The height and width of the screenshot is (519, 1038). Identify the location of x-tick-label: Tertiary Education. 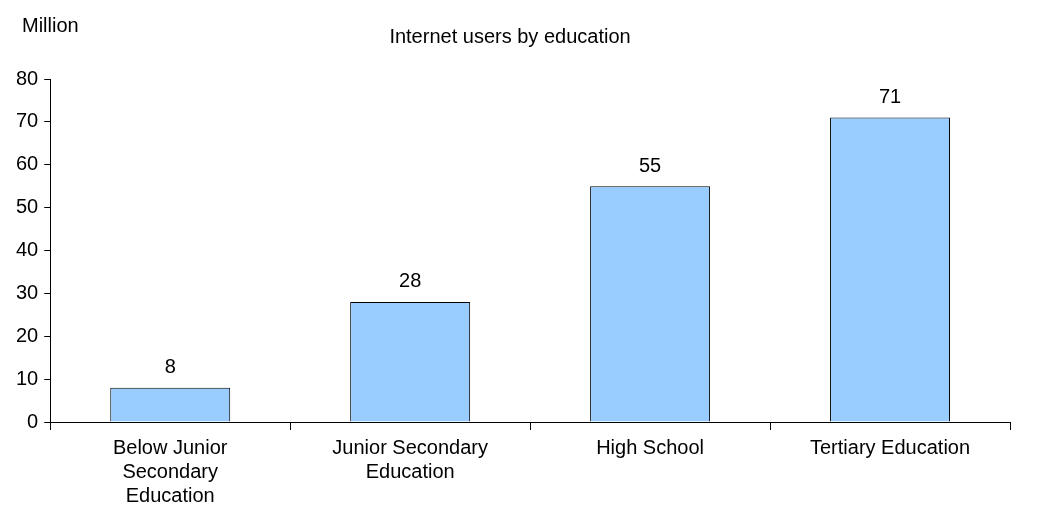
(890, 446).